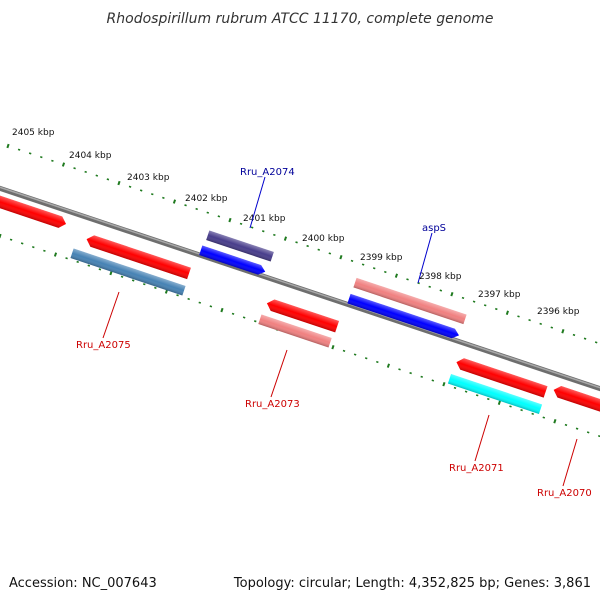 This screenshot has width=600, height=600. What do you see at coordinates (323, 239) in the screenshot?
I see `scale-label-2400: 2400 kbp` at bounding box center [323, 239].